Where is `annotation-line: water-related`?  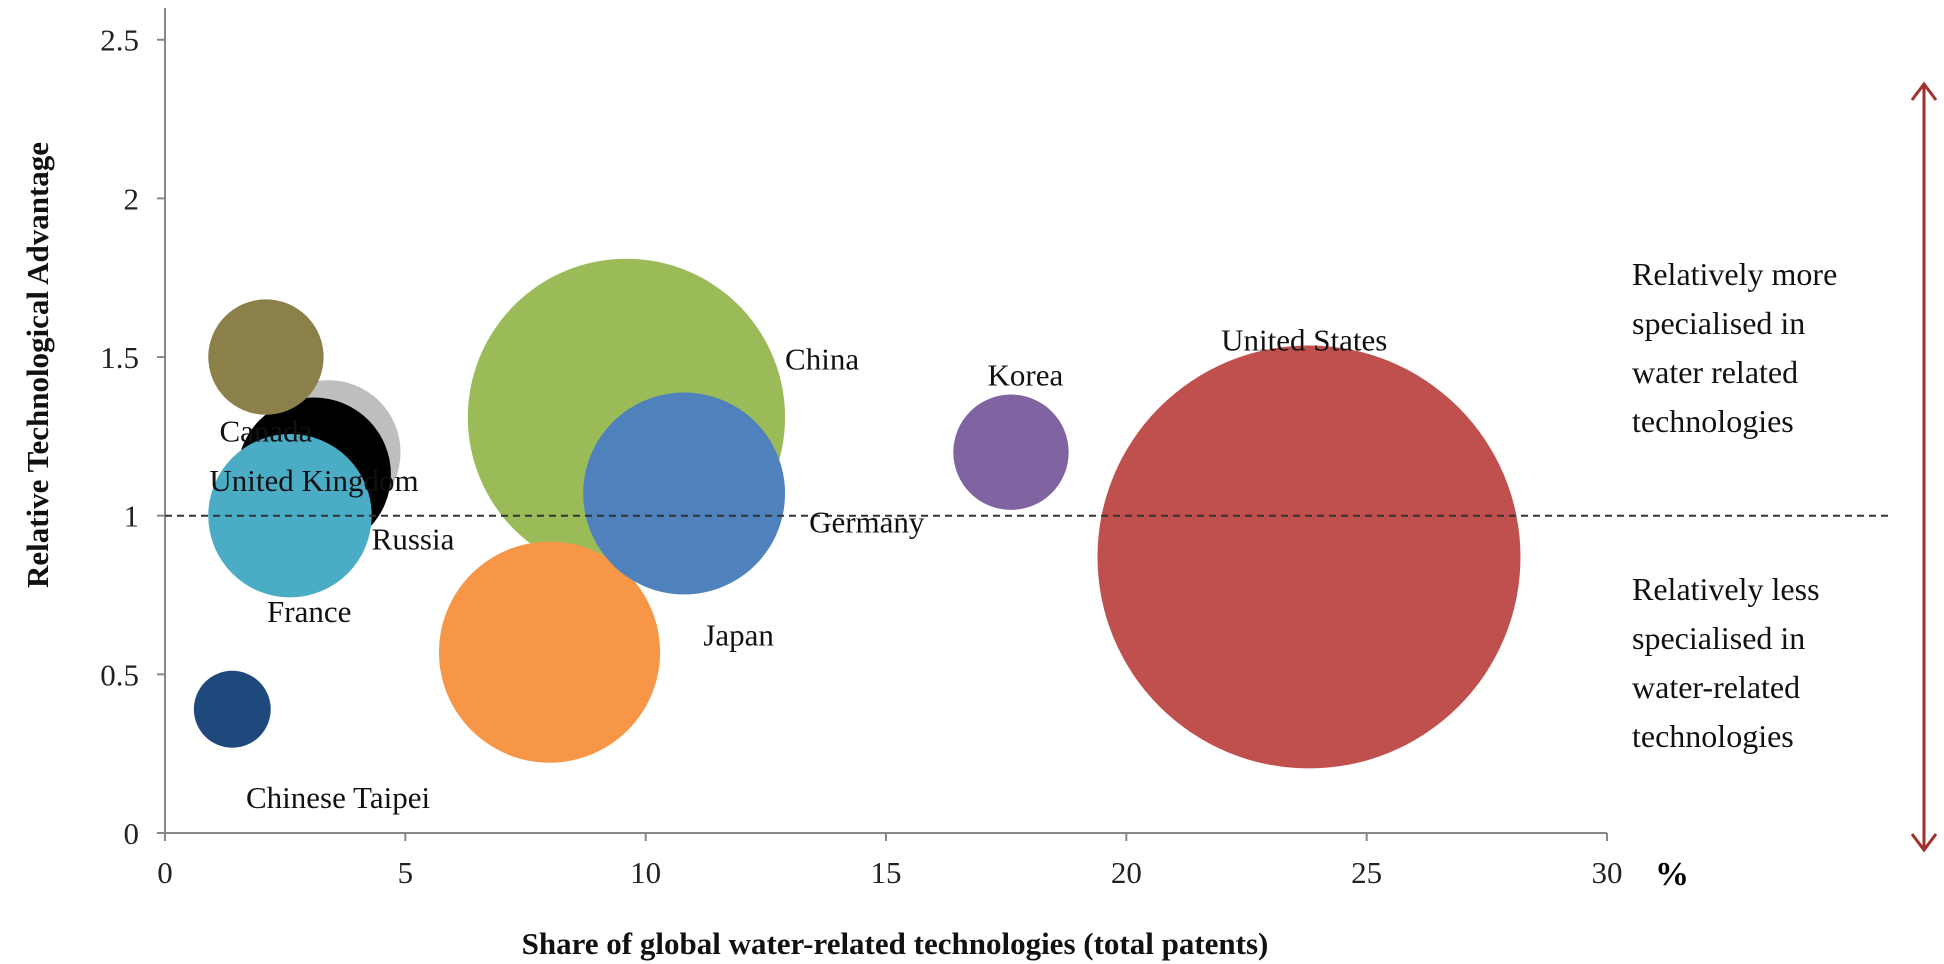 annotation-line: water-related is located at coordinates (1716, 687).